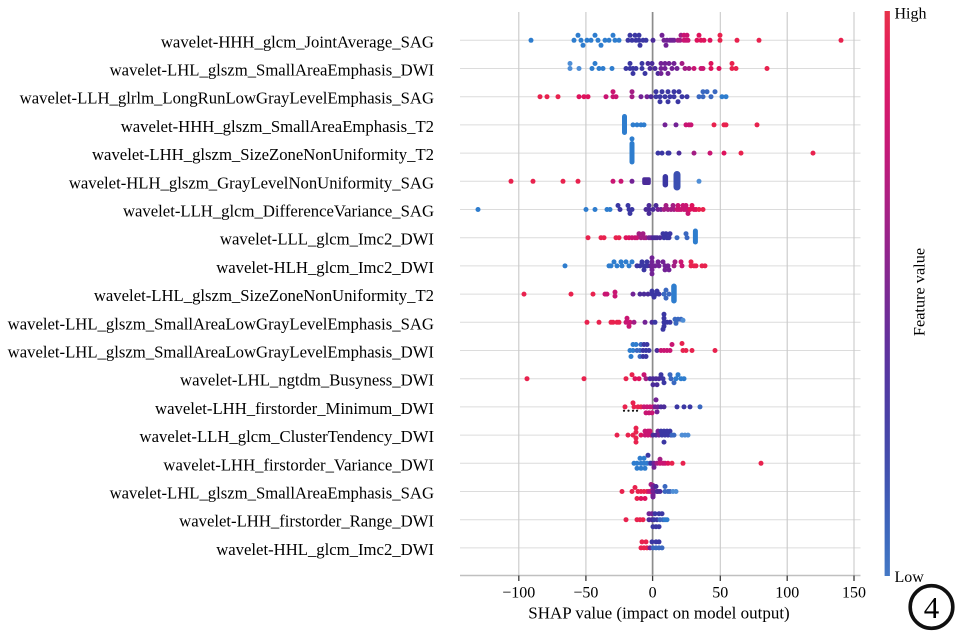 The image size is (957, 634). I want to click on svg-text:wavelet-LLH_glcm_DifferenceVar: wavelet-LLH_glcm_DifferenceVariance_SAG, so click(278, 211).